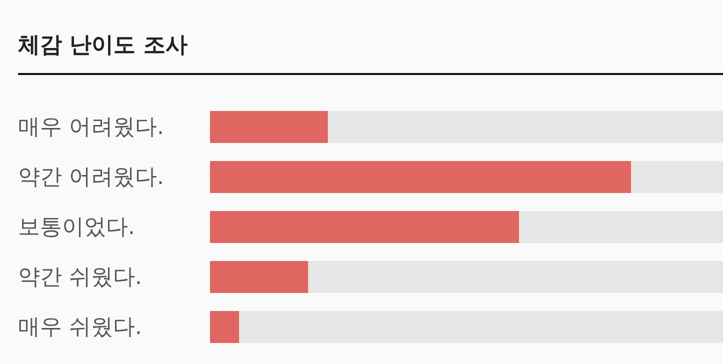  I want to click on y-tick-label: 매우 어려웠다., so click(91, 127).